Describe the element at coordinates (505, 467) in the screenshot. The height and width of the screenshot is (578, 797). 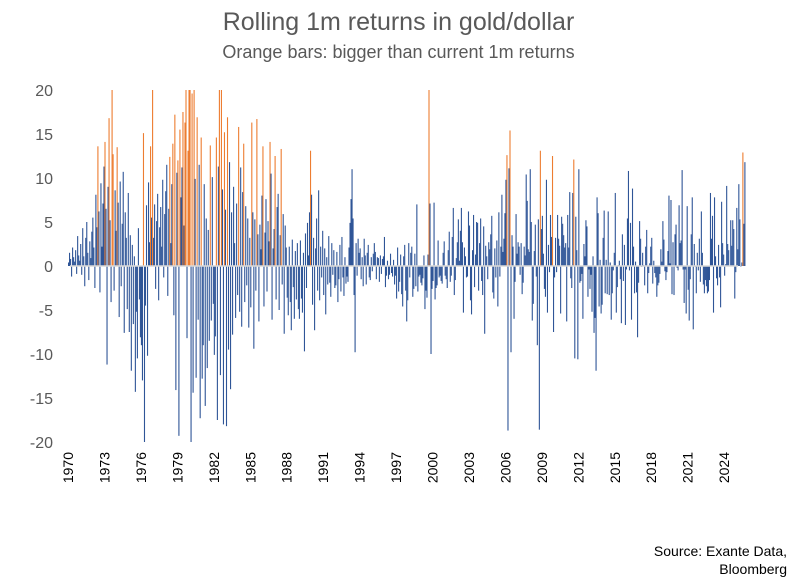
I see `x-tick-label: 2006` at that location.